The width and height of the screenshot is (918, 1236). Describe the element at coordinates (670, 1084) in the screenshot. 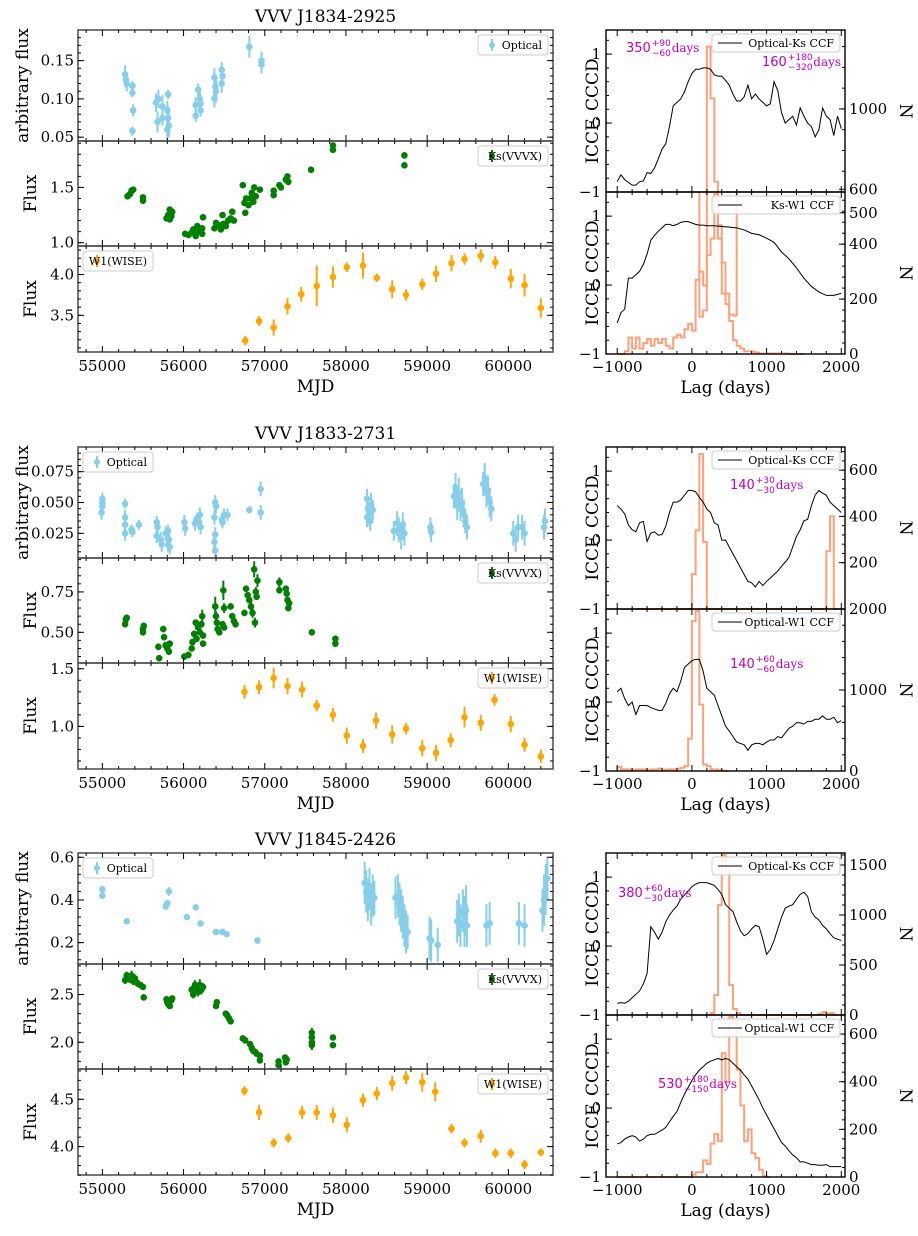

I see `lag-value: 530` at that location.